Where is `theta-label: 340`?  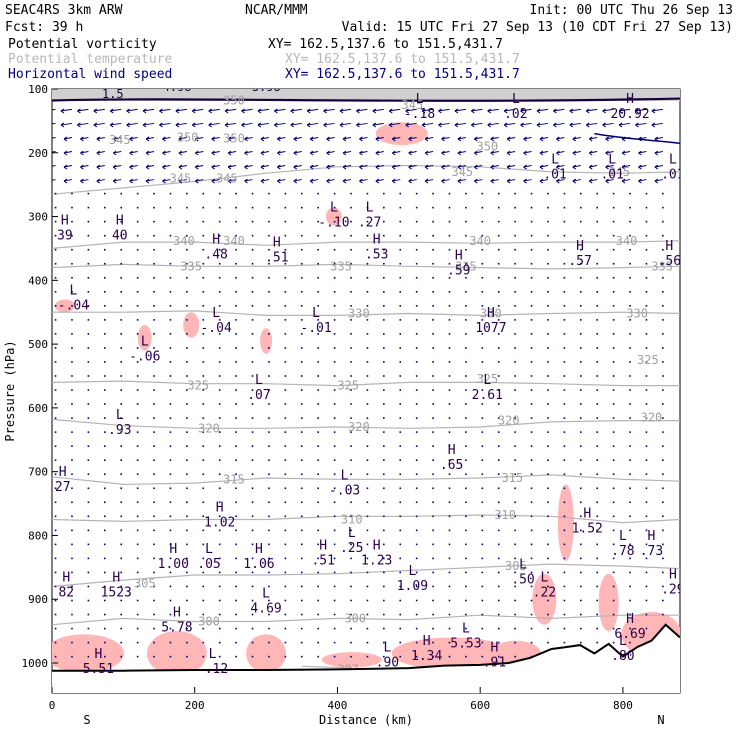
theta-label: 340 is located at coordinates (627, 241).